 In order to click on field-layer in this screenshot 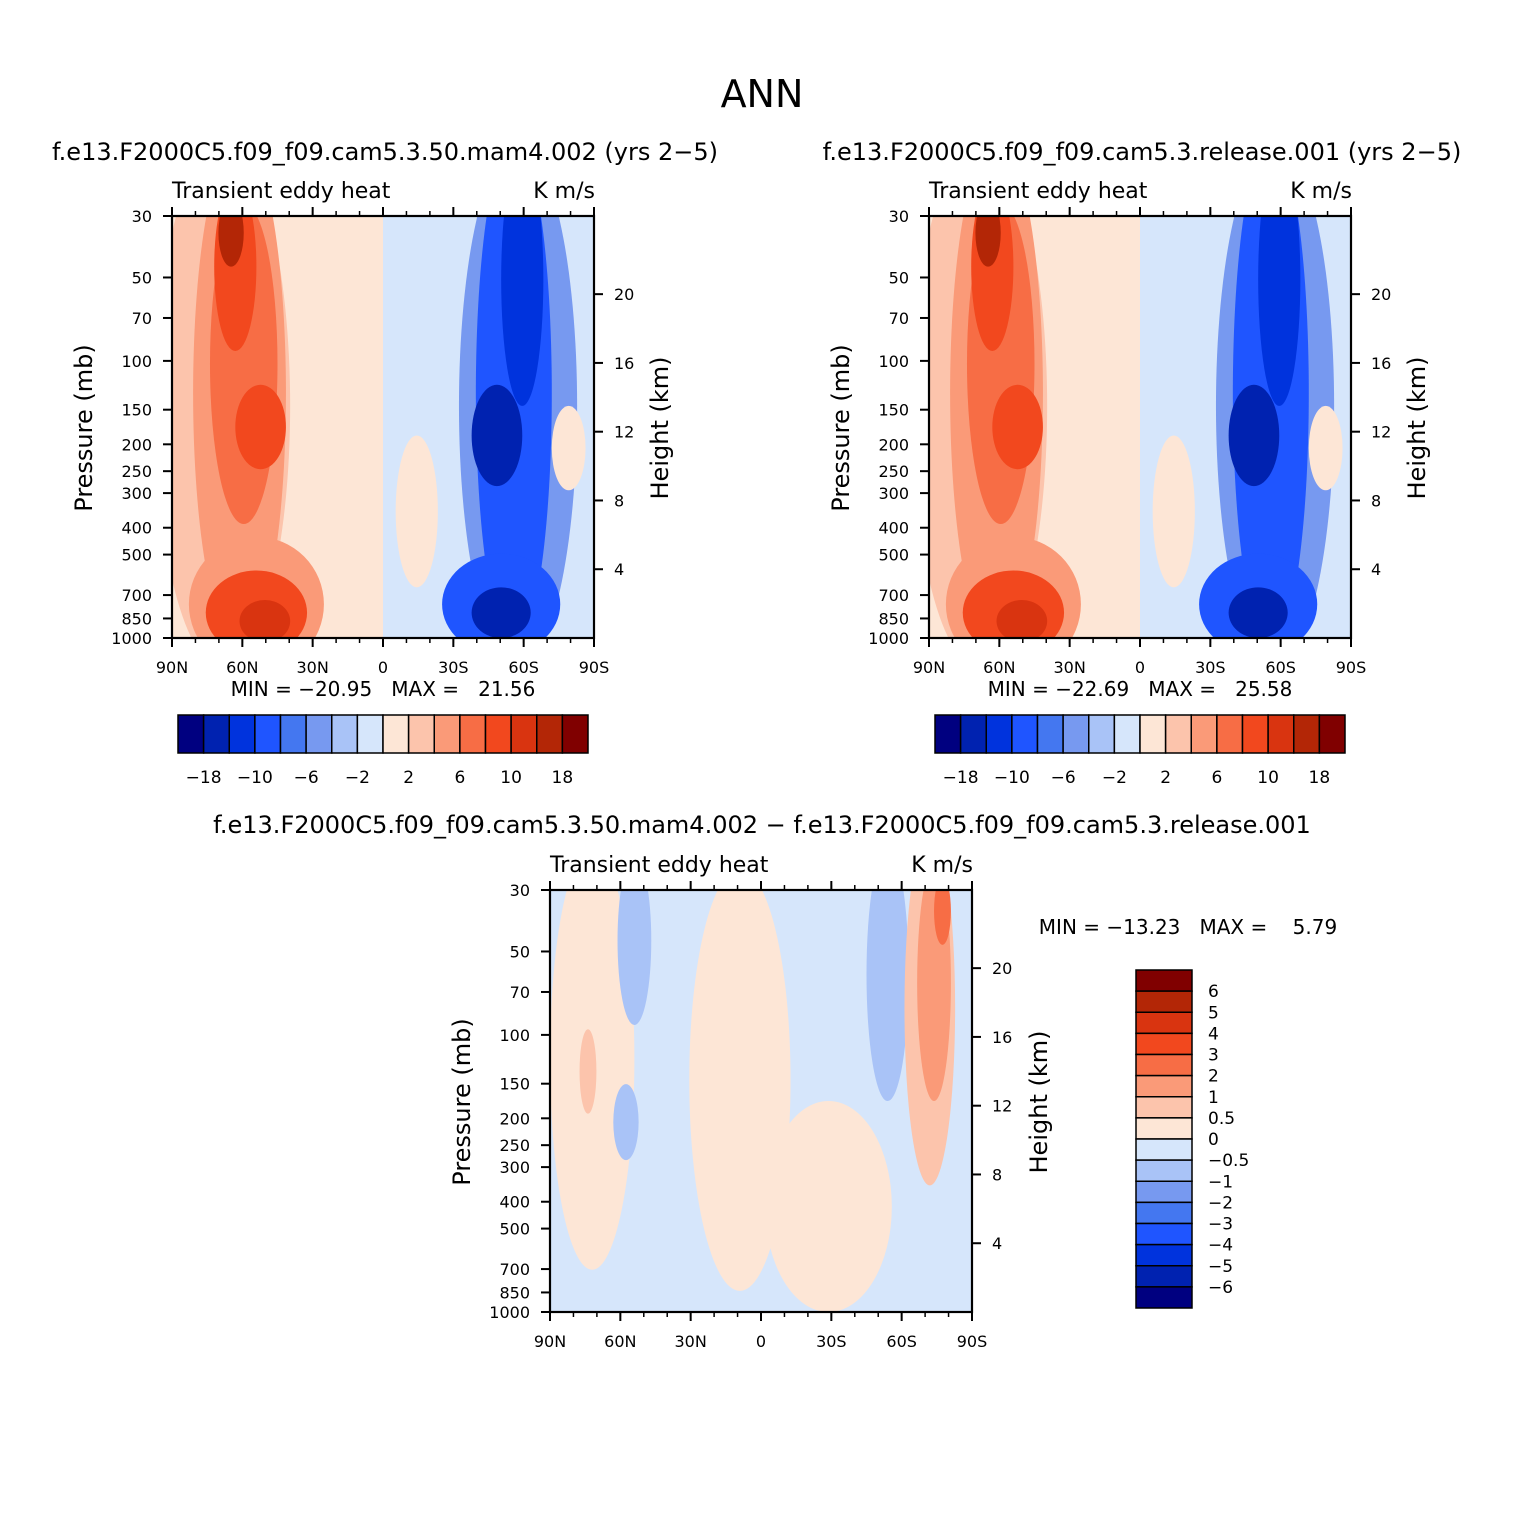, I will do `click(383, 427)`.